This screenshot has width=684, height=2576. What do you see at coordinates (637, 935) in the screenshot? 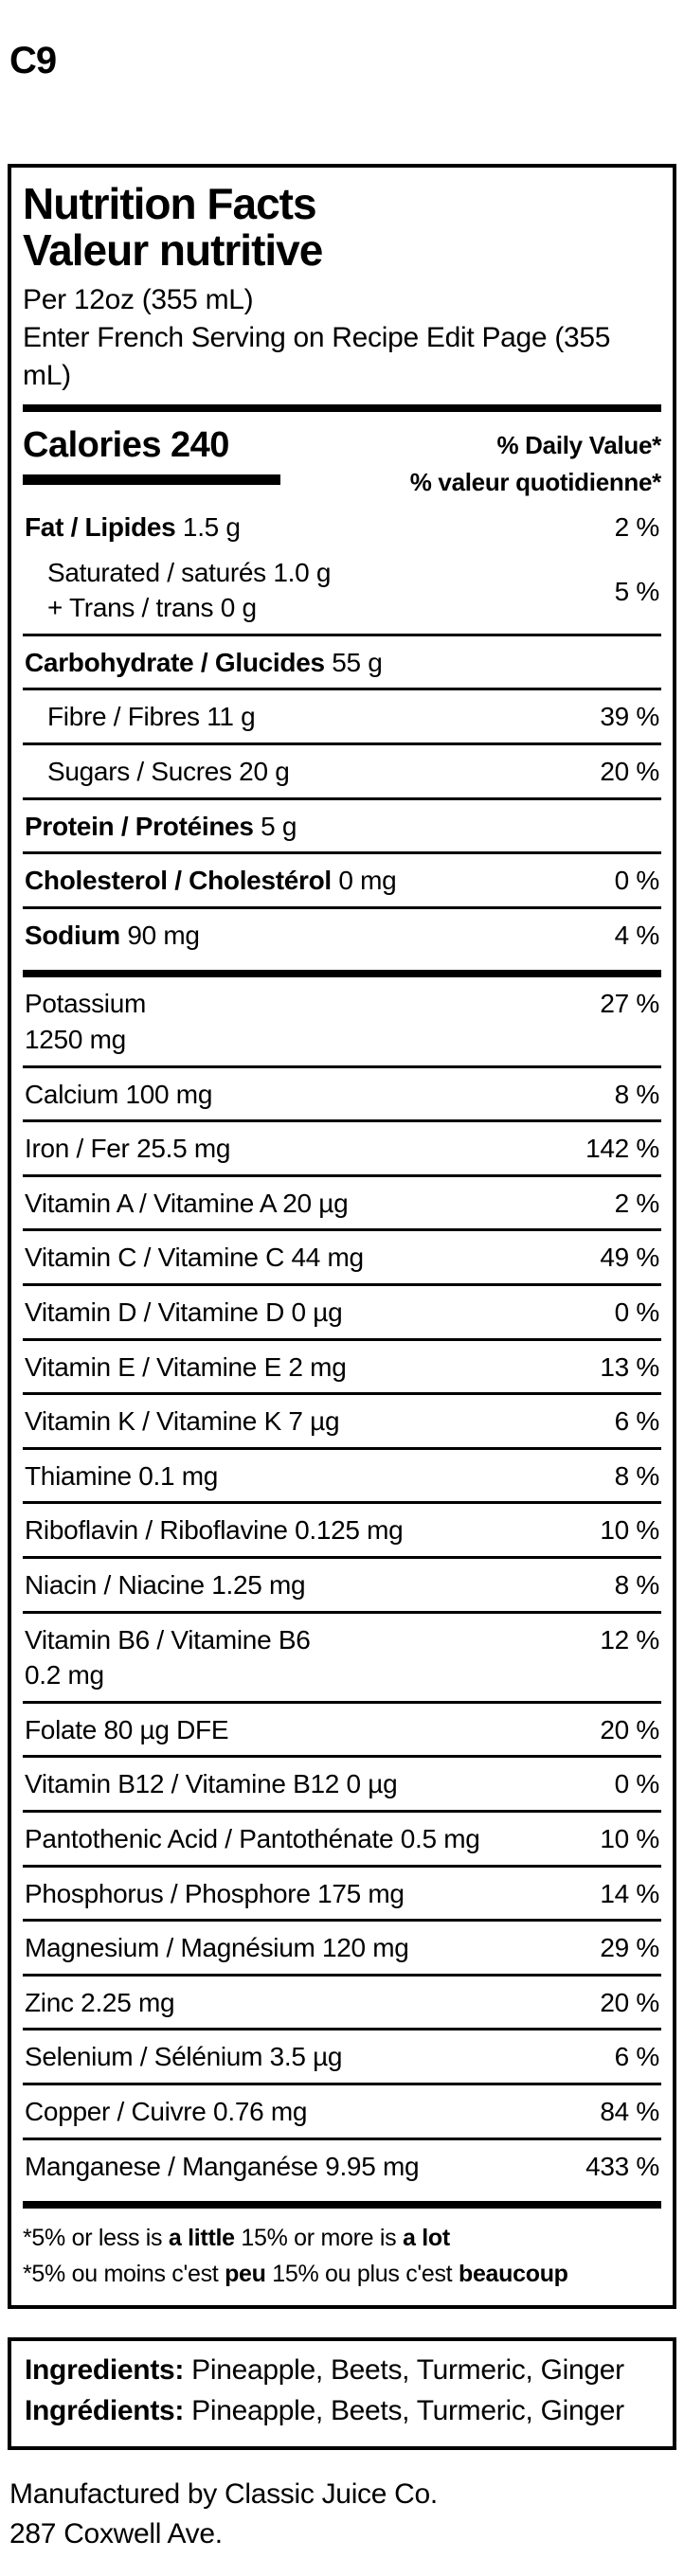
I see `daily-value-percent: 4 %` at bounding box center [637, 935].